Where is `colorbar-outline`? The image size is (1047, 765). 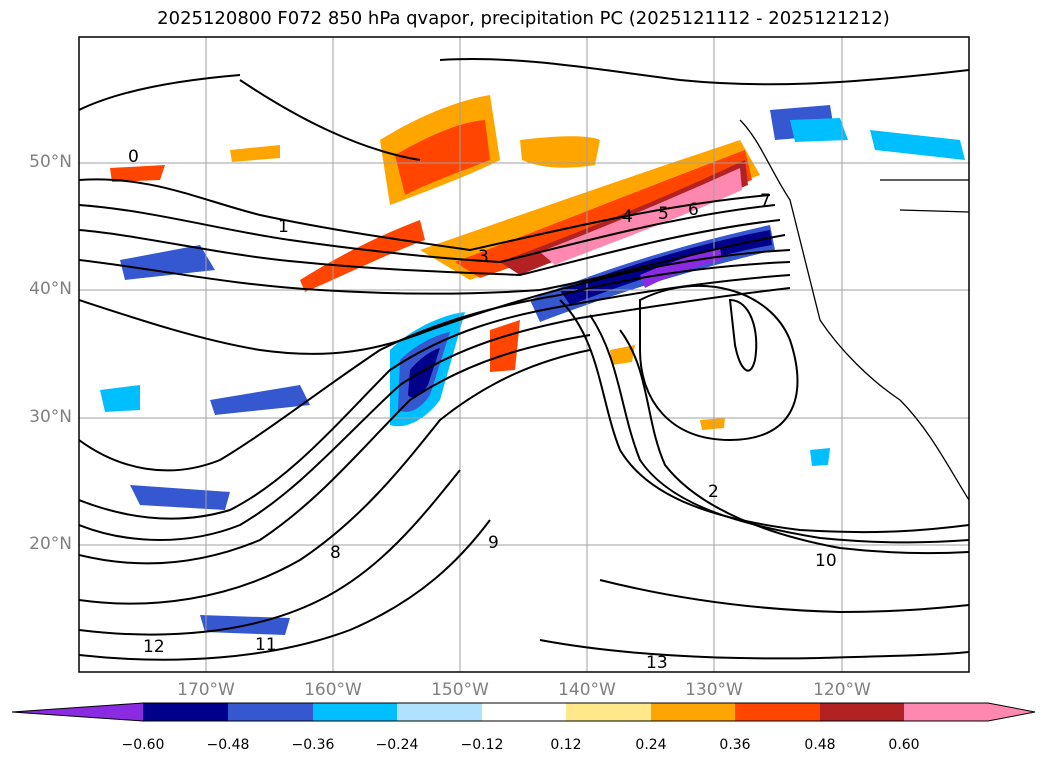 colorbar-outline is located at coordinates (523, 712).